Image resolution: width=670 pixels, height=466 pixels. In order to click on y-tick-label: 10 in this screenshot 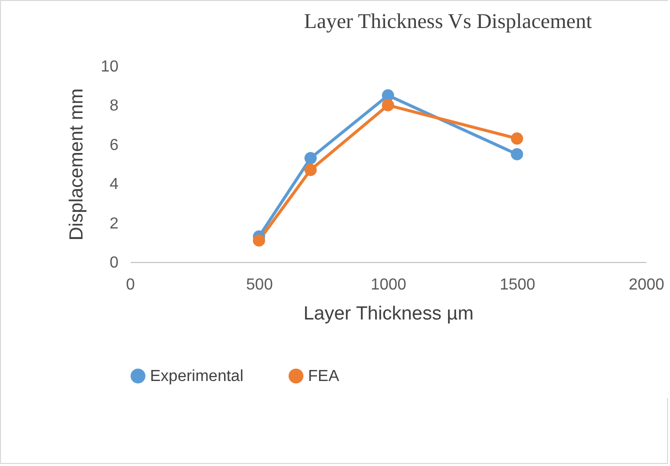, I will do `click(109, 67)`.